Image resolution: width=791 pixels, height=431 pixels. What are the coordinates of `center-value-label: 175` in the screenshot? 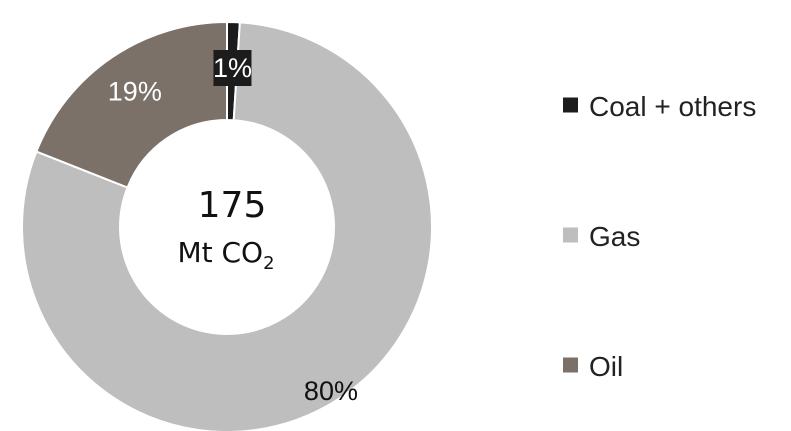 It's located at (232, 205).